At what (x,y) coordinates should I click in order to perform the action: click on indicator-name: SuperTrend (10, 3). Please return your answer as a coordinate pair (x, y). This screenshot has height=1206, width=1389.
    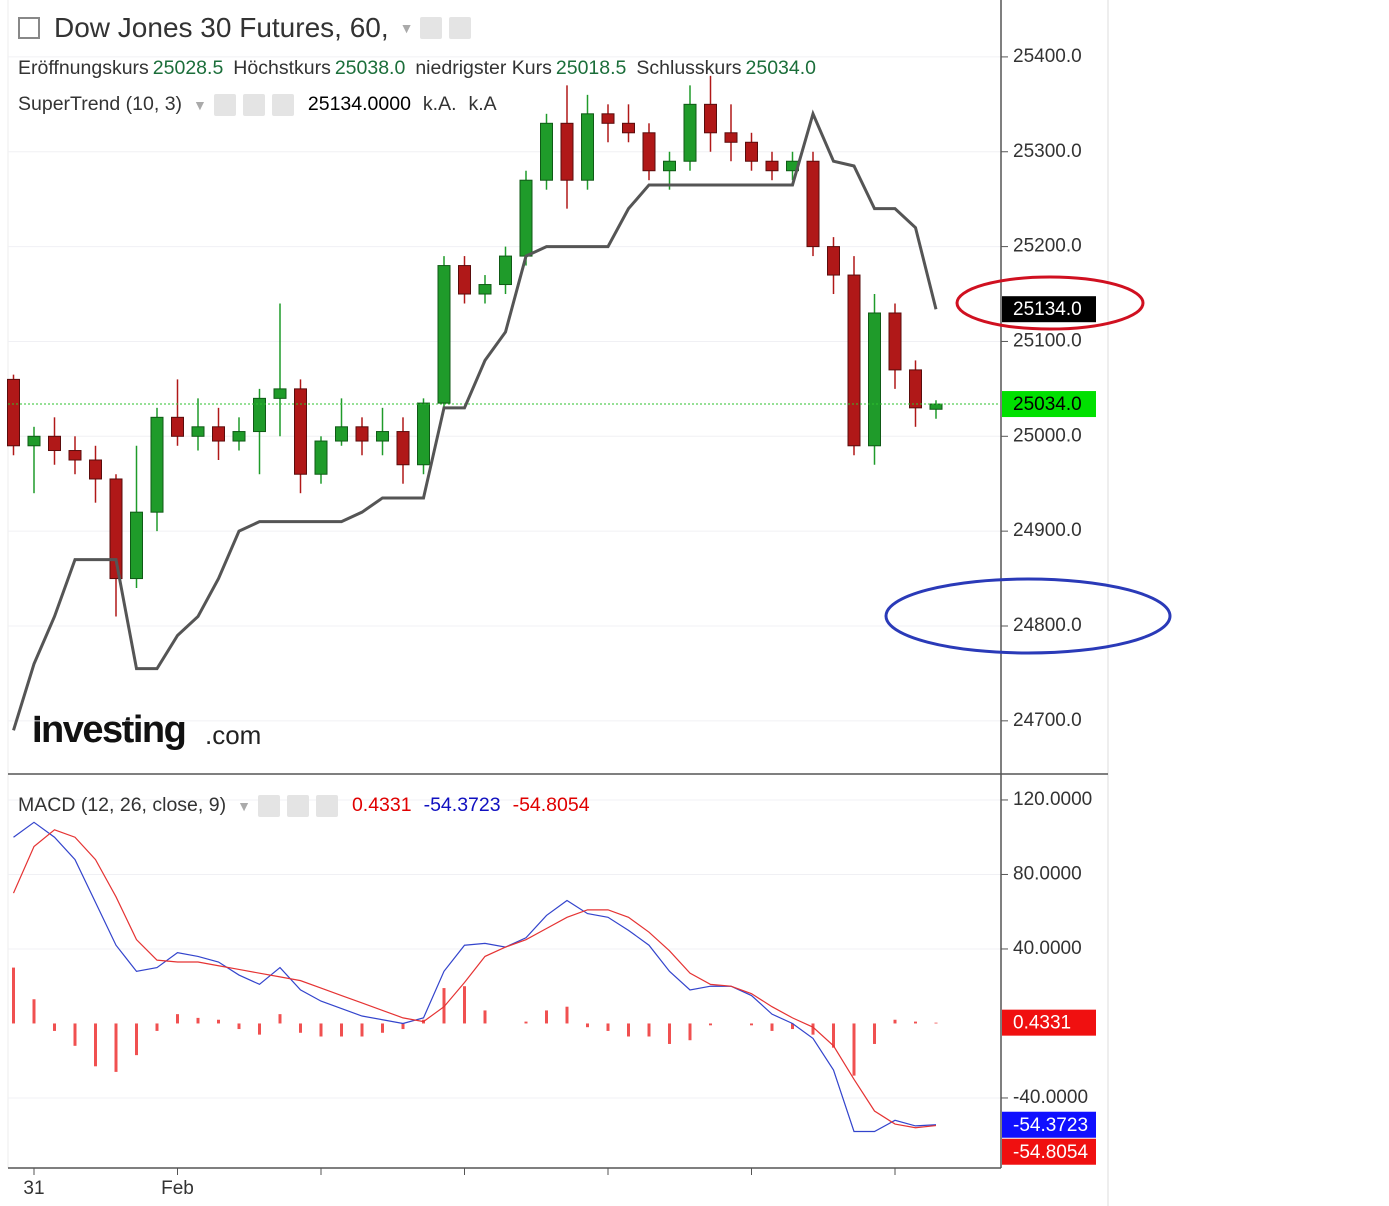
    Looking at the image, I should click on (100, 104).